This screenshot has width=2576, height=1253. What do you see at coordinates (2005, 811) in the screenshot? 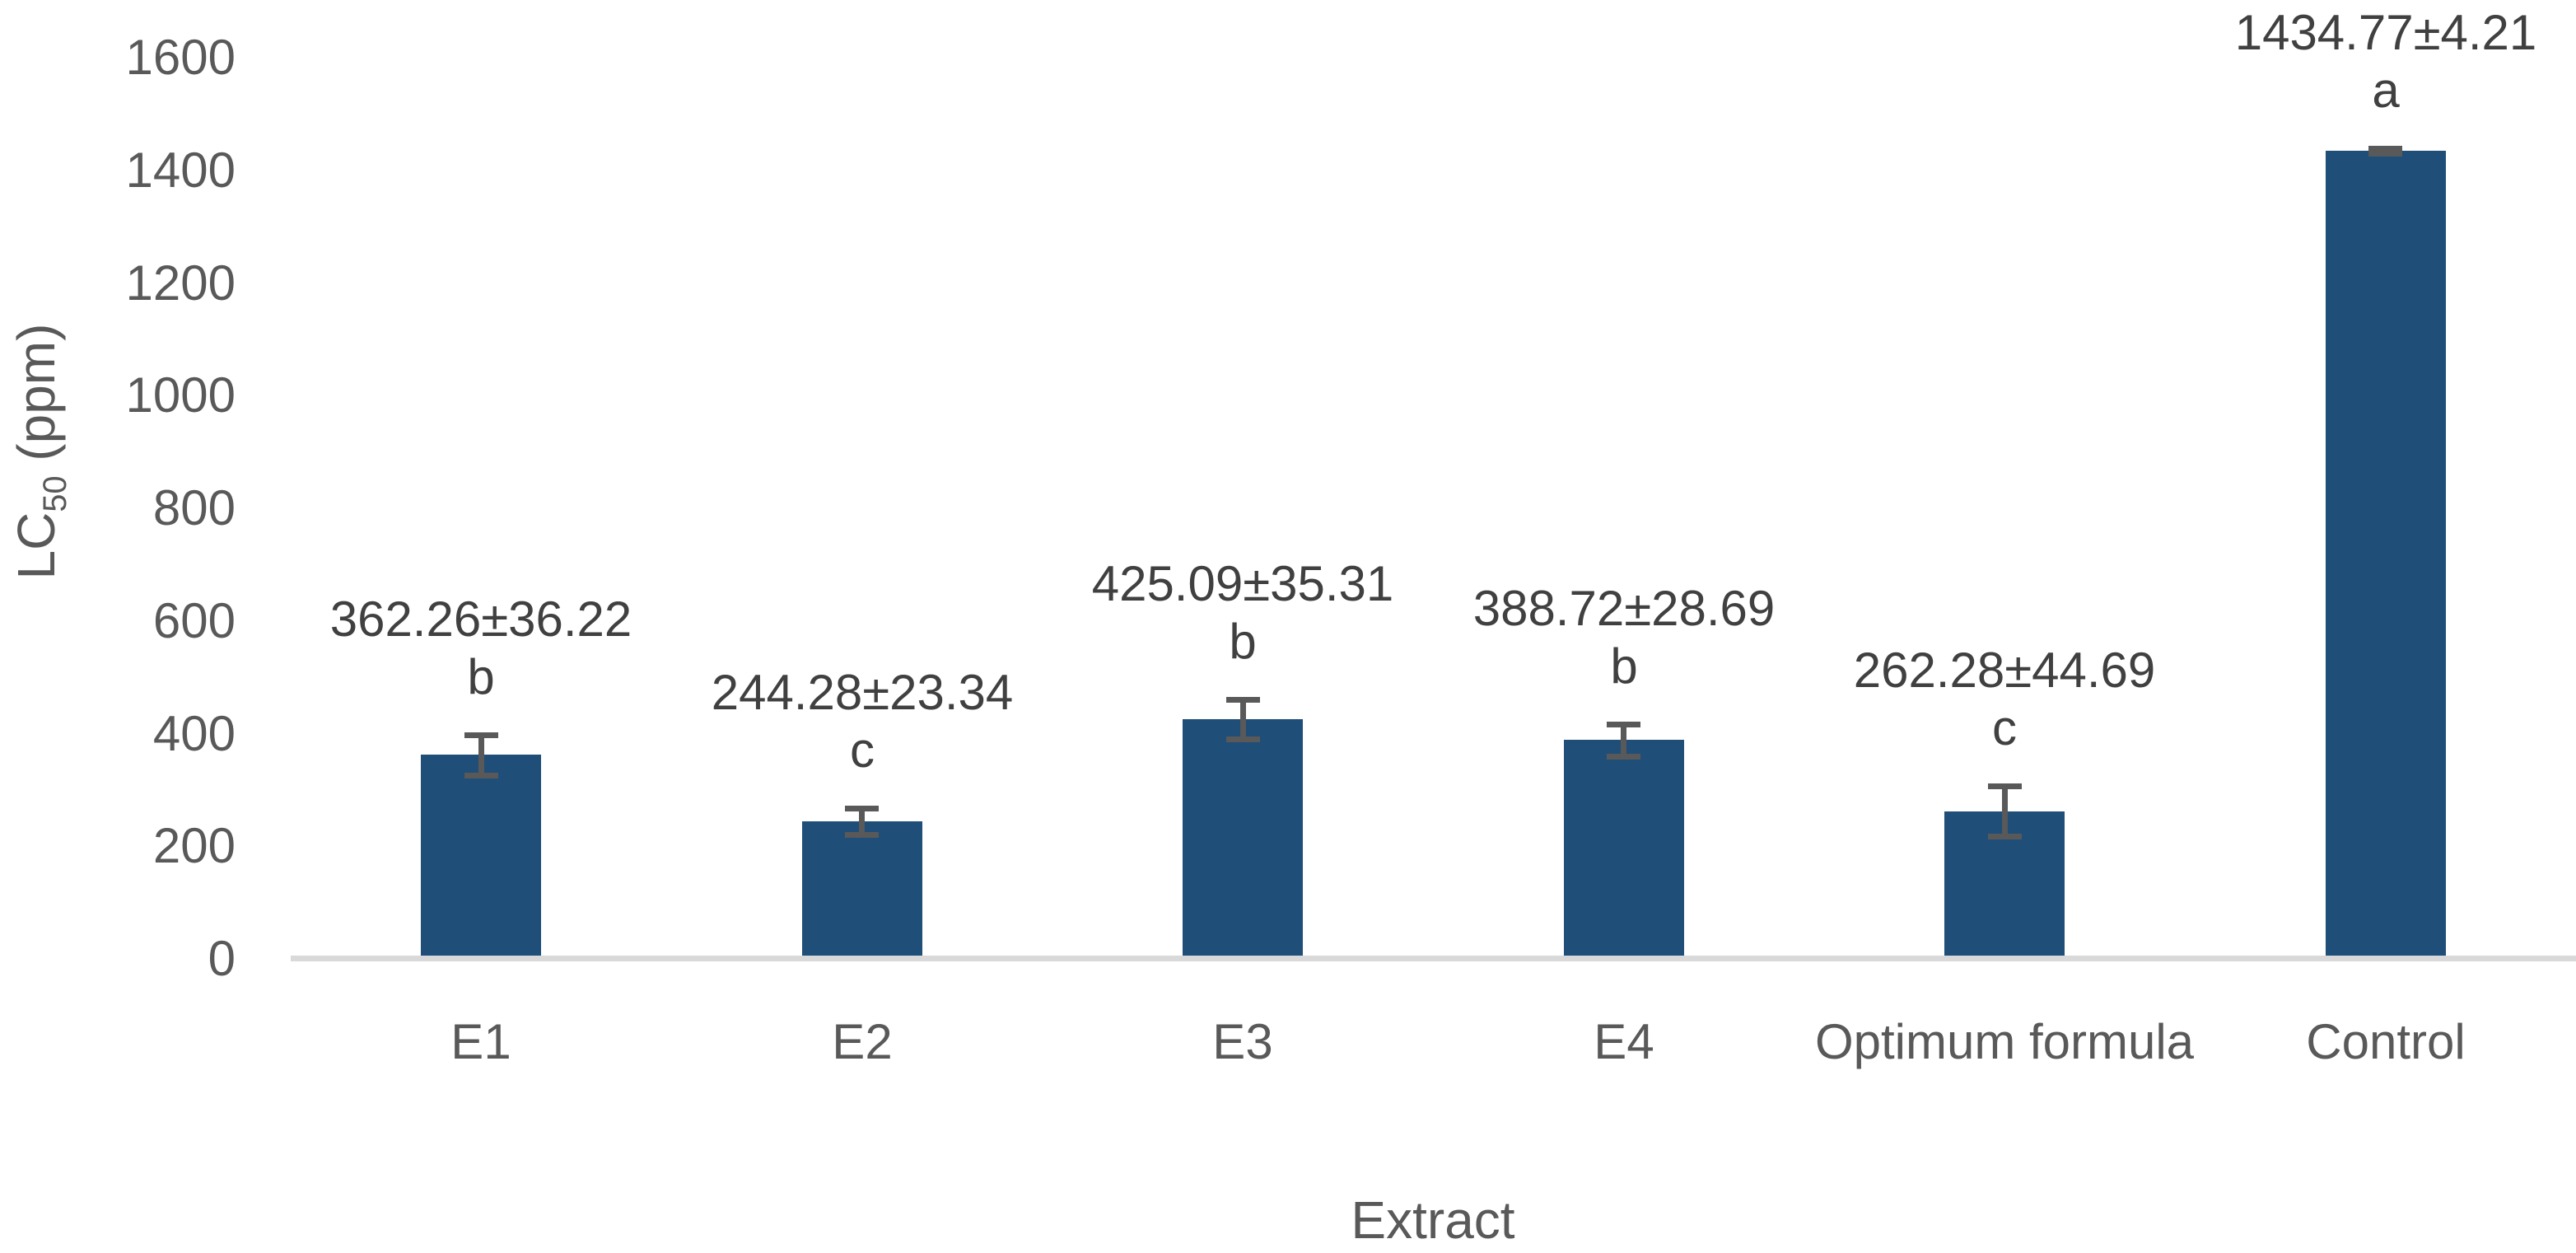
I see `error-bar-line-optimum-formula` at bounding box center [2005, 811].